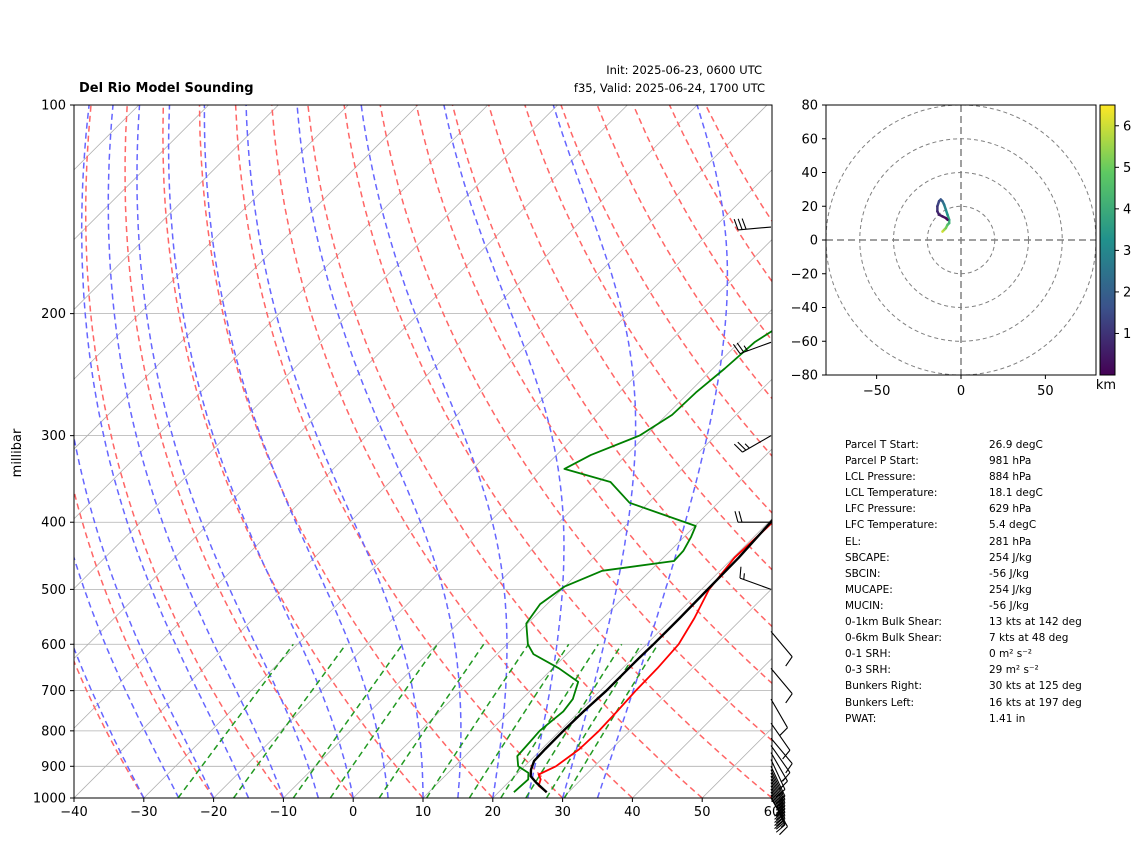 The height and width of the screenshot is (842, 1142). I want to click on chart-title: Del Rio Model Sounding, so click(166, 88).